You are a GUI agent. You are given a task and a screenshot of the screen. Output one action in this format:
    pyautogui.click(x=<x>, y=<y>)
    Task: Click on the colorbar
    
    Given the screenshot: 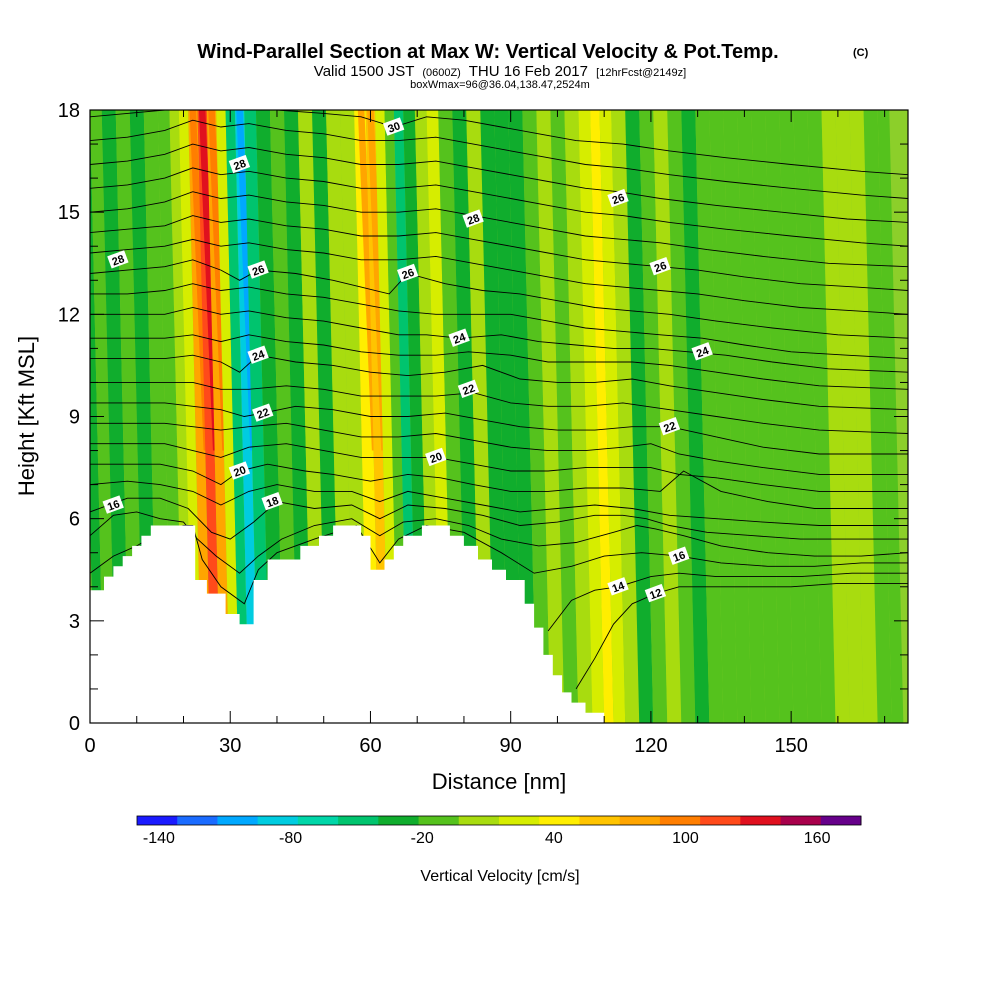 What is the action you would take?
    pyautogui.click(x=499, y=820)
    